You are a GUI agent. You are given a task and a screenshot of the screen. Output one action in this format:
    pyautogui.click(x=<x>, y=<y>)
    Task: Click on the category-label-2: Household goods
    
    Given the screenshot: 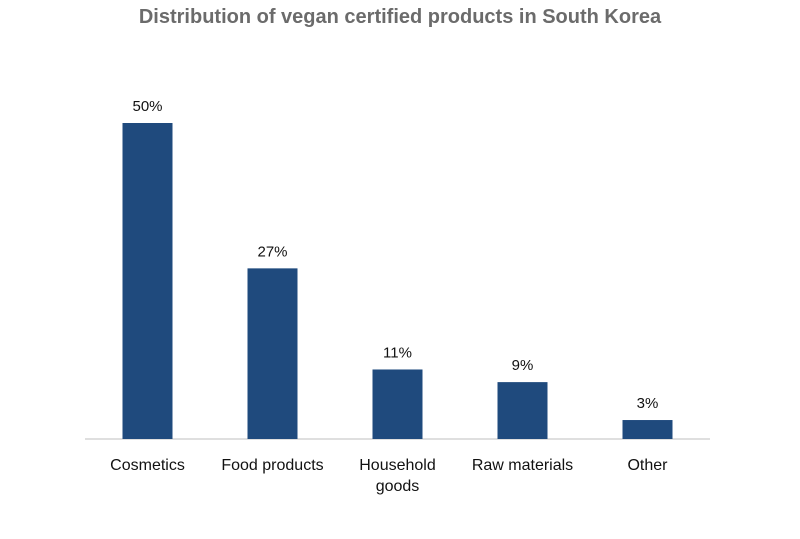 What is the action you would take?
    pyautogui.click(x=397, y=476)
    